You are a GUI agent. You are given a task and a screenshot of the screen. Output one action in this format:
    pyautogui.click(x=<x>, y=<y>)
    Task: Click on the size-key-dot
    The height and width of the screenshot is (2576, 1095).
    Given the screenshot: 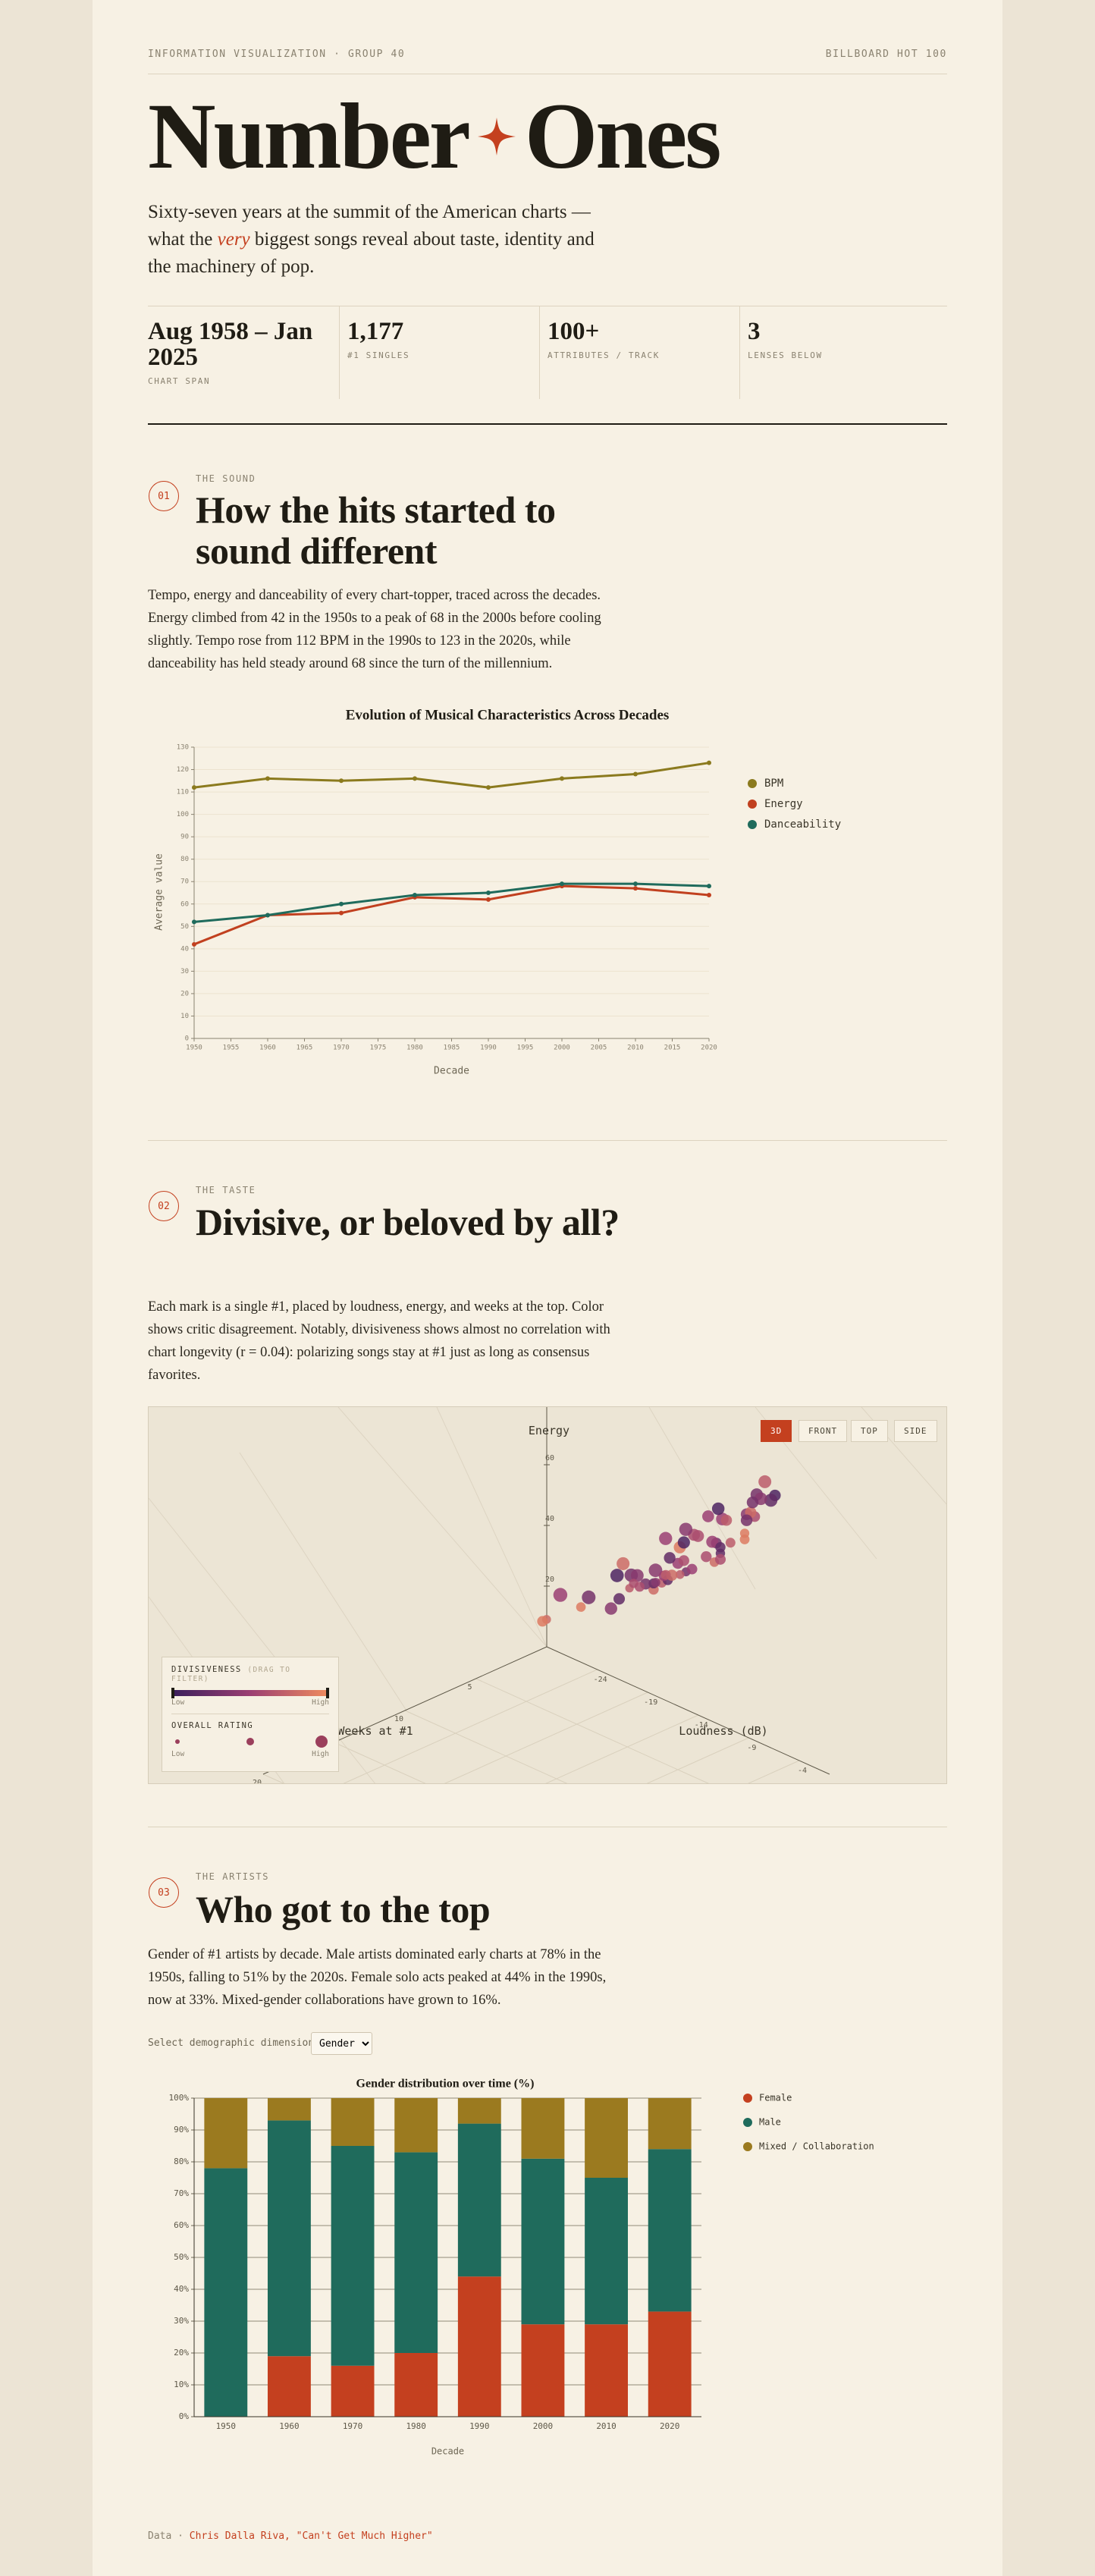 What is the action you would take?
    pyautogui.click(x=250, y=1741)
    